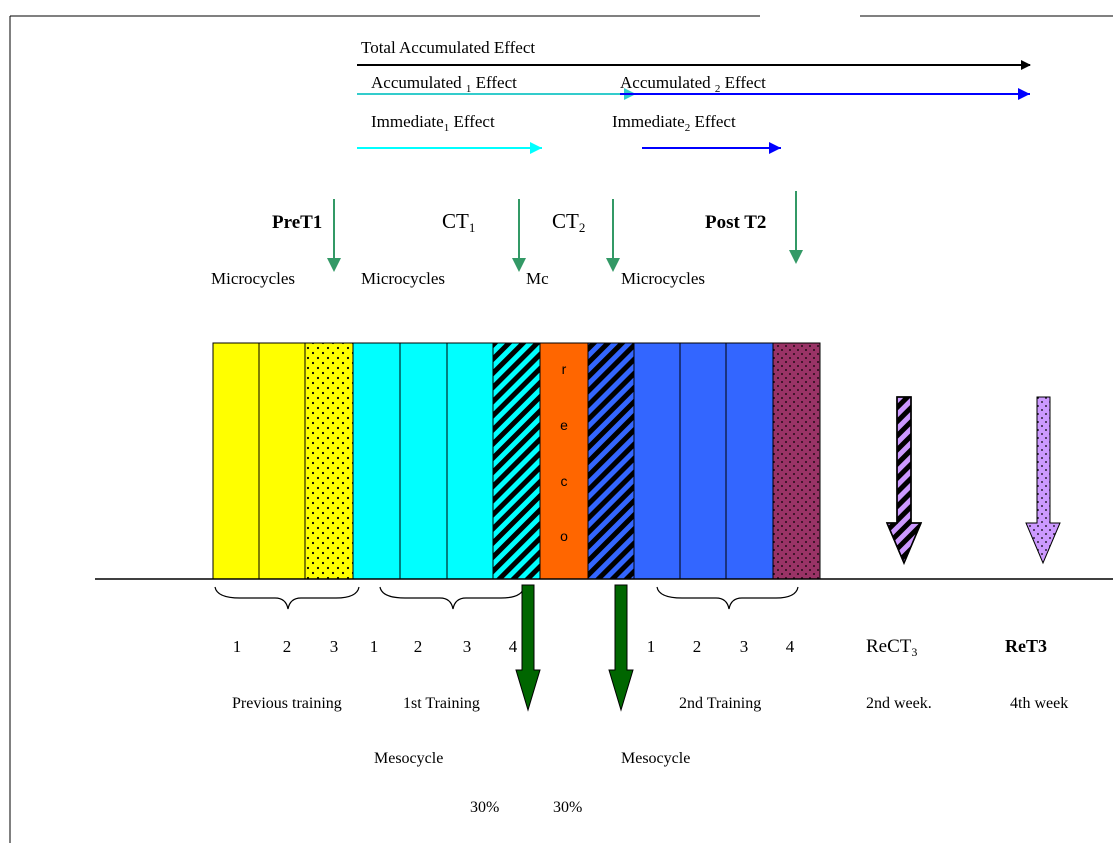  What do you see at coordinates (519, 235) in the screenshot?
I see `ct1-down-arrow` at bounding box center [519, 235].